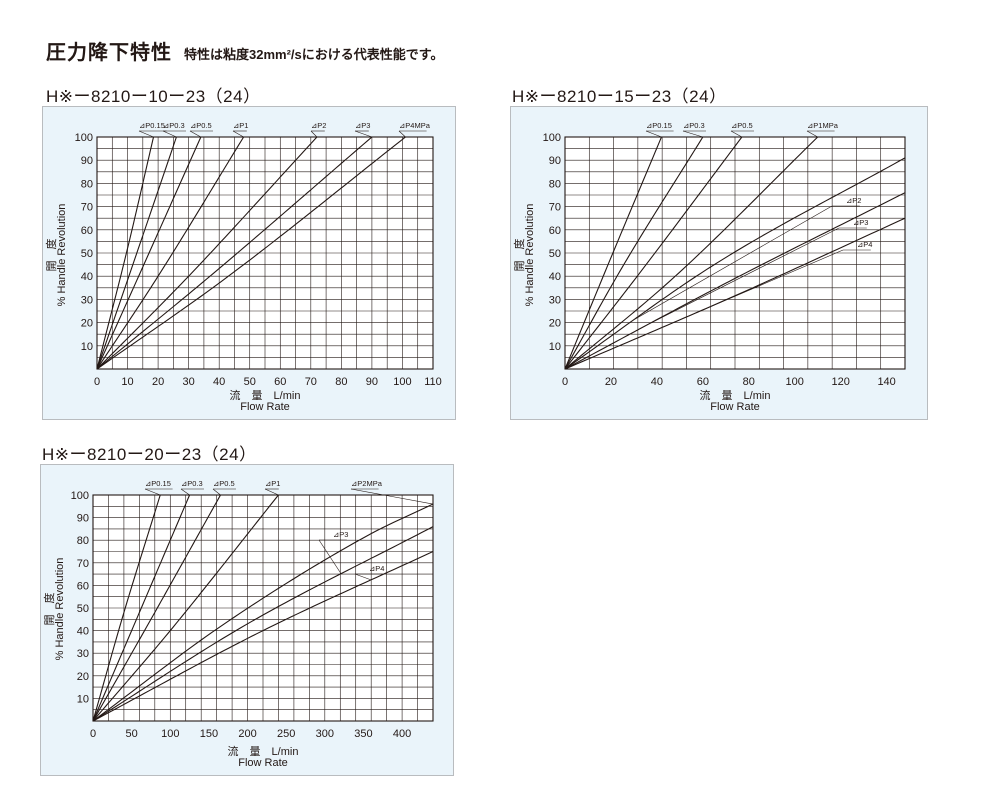 The height and width of the screenshot is (800, 985). What do you see at coordinates (415, 125) in the screenshot?
I see `series-label-7: ⊿P4MPa` at bounding box center [415, 125].